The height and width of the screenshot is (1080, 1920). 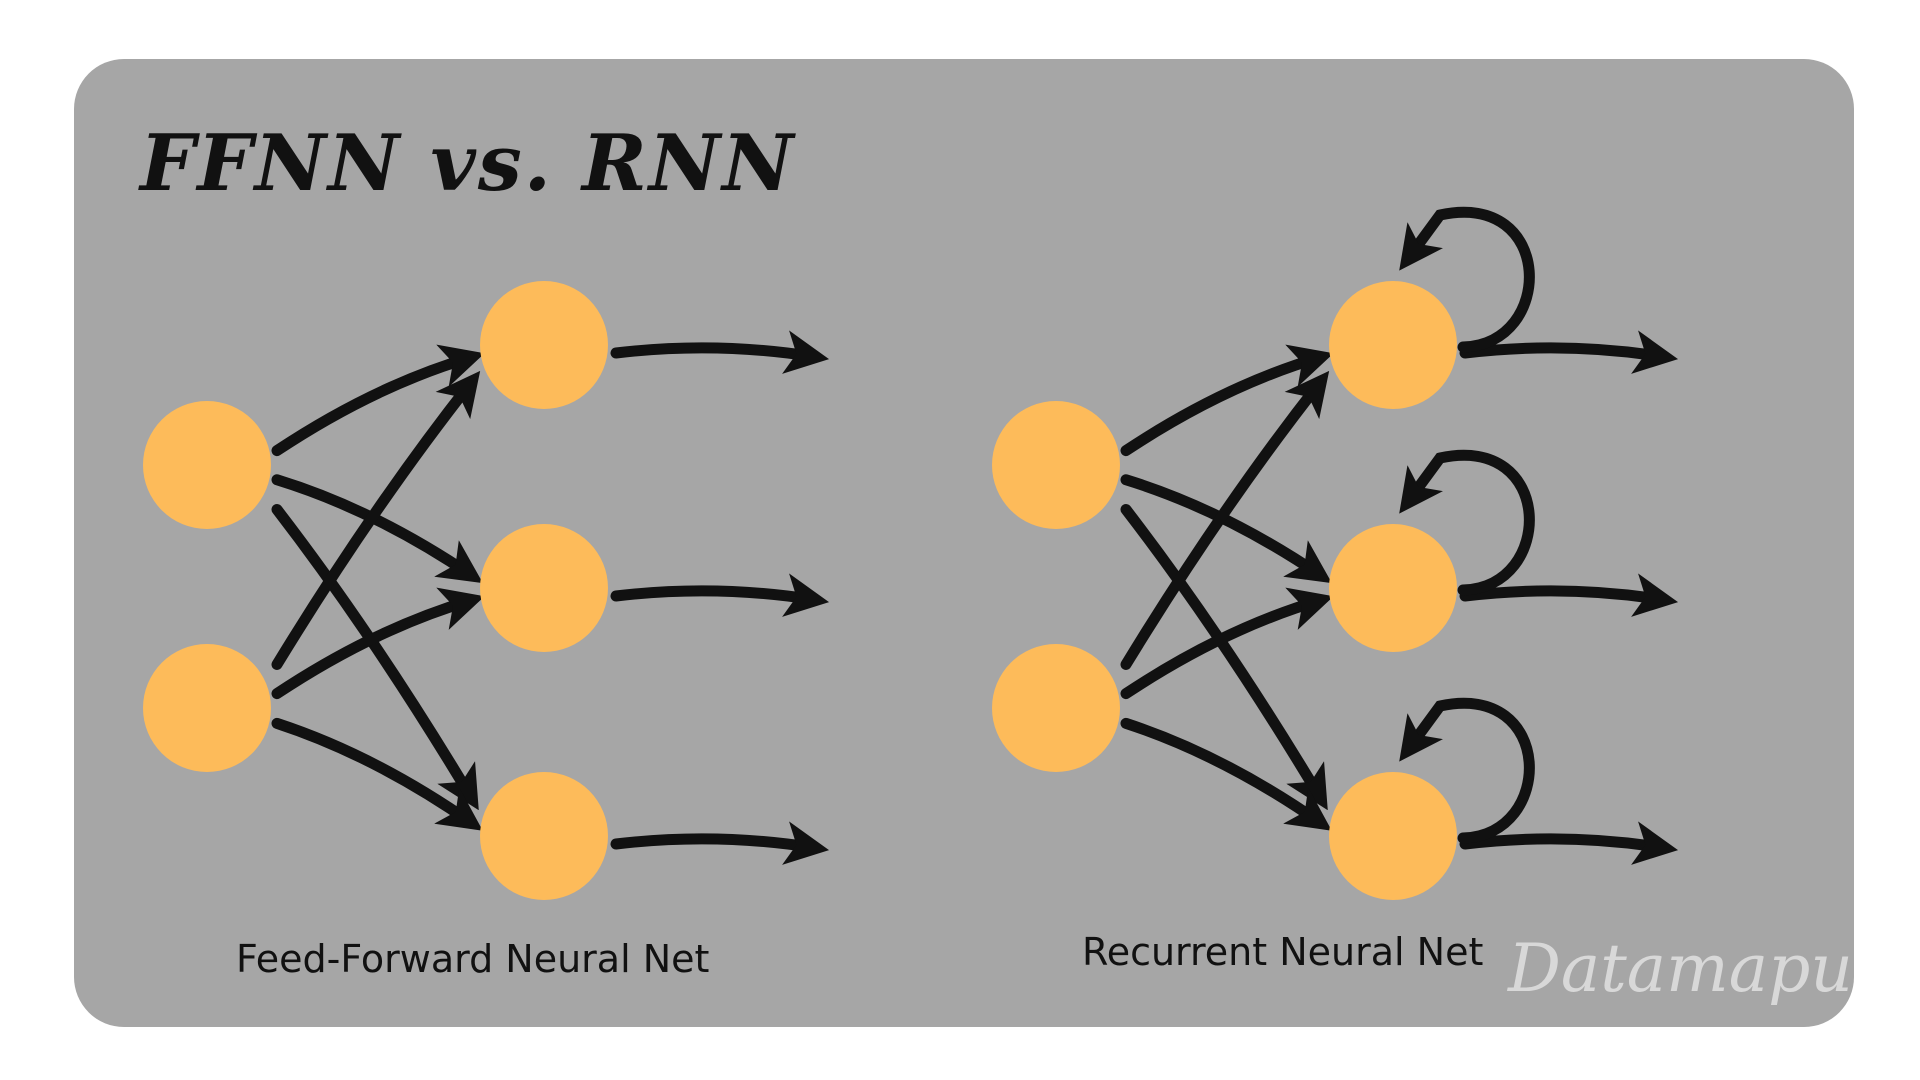 I want to click on recurrent-caption: Recurrent Neural Net, so click(x=1283, y=952).